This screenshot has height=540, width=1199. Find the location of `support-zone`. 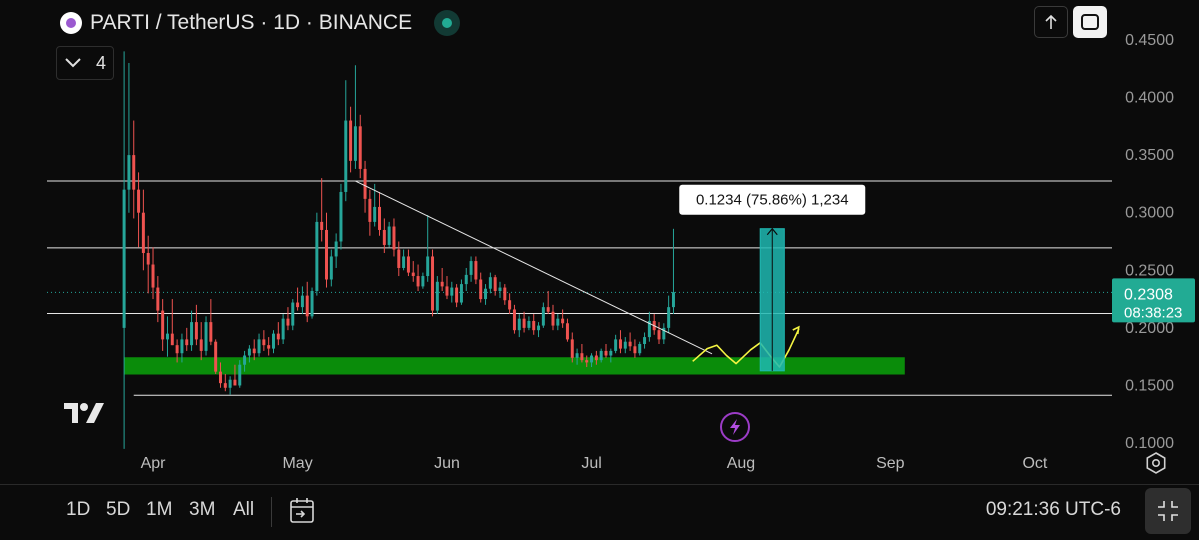

support-zone is located at coordinates (514, 366).